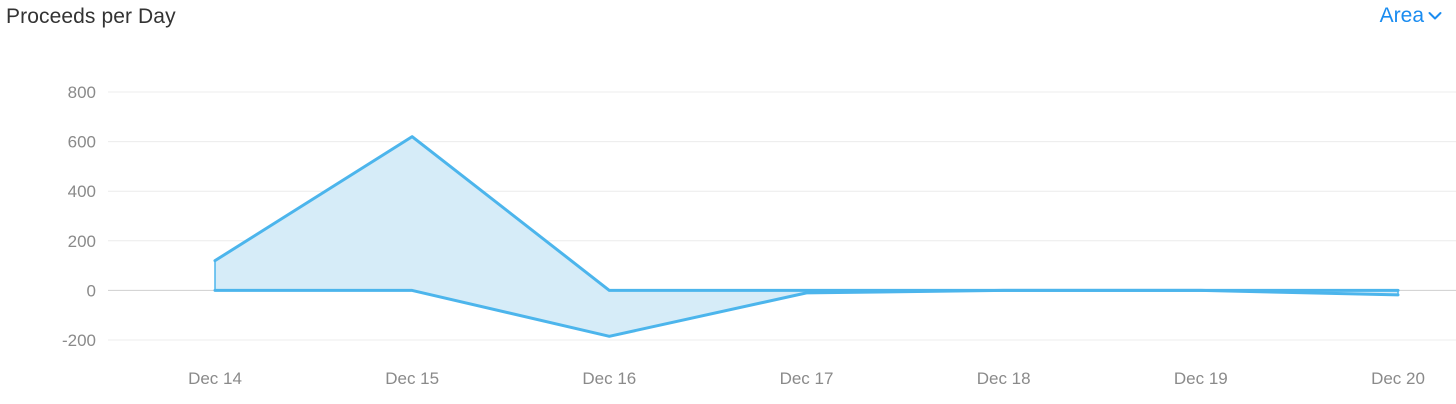 The height and width of the screenshot is (404, 1456). Describe the element at coordinates (728, 20) in the screenshot. I see `chart-header: Proceeds per Day Area` at that location.